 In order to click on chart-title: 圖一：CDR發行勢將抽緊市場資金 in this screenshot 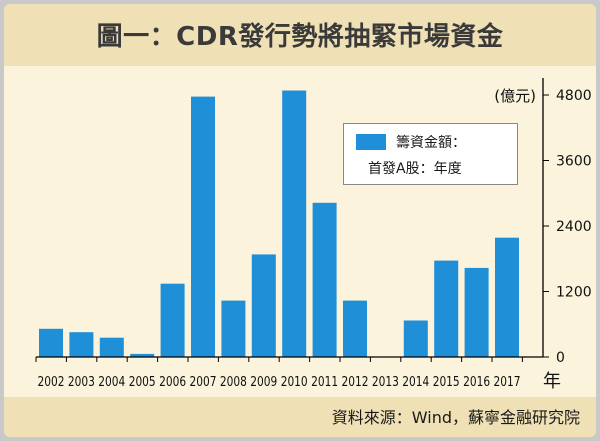, I will do `click(300, 37)`.